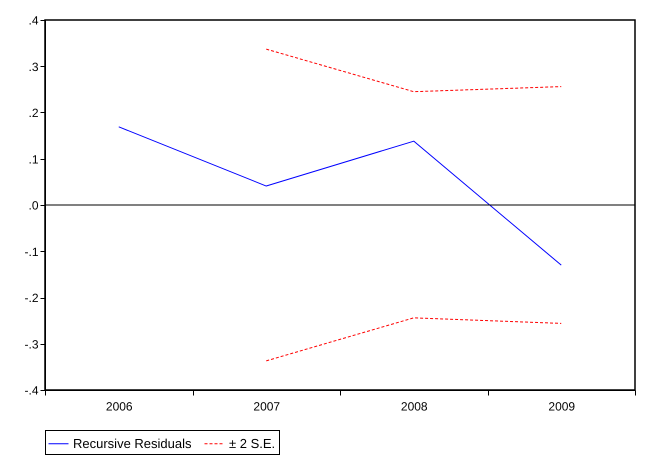 The height and width of the screenshot is (465, 649). Describe the element at coordinates (266, 407) in the screenshot. I see `x-tick-label: 2007` at that location.